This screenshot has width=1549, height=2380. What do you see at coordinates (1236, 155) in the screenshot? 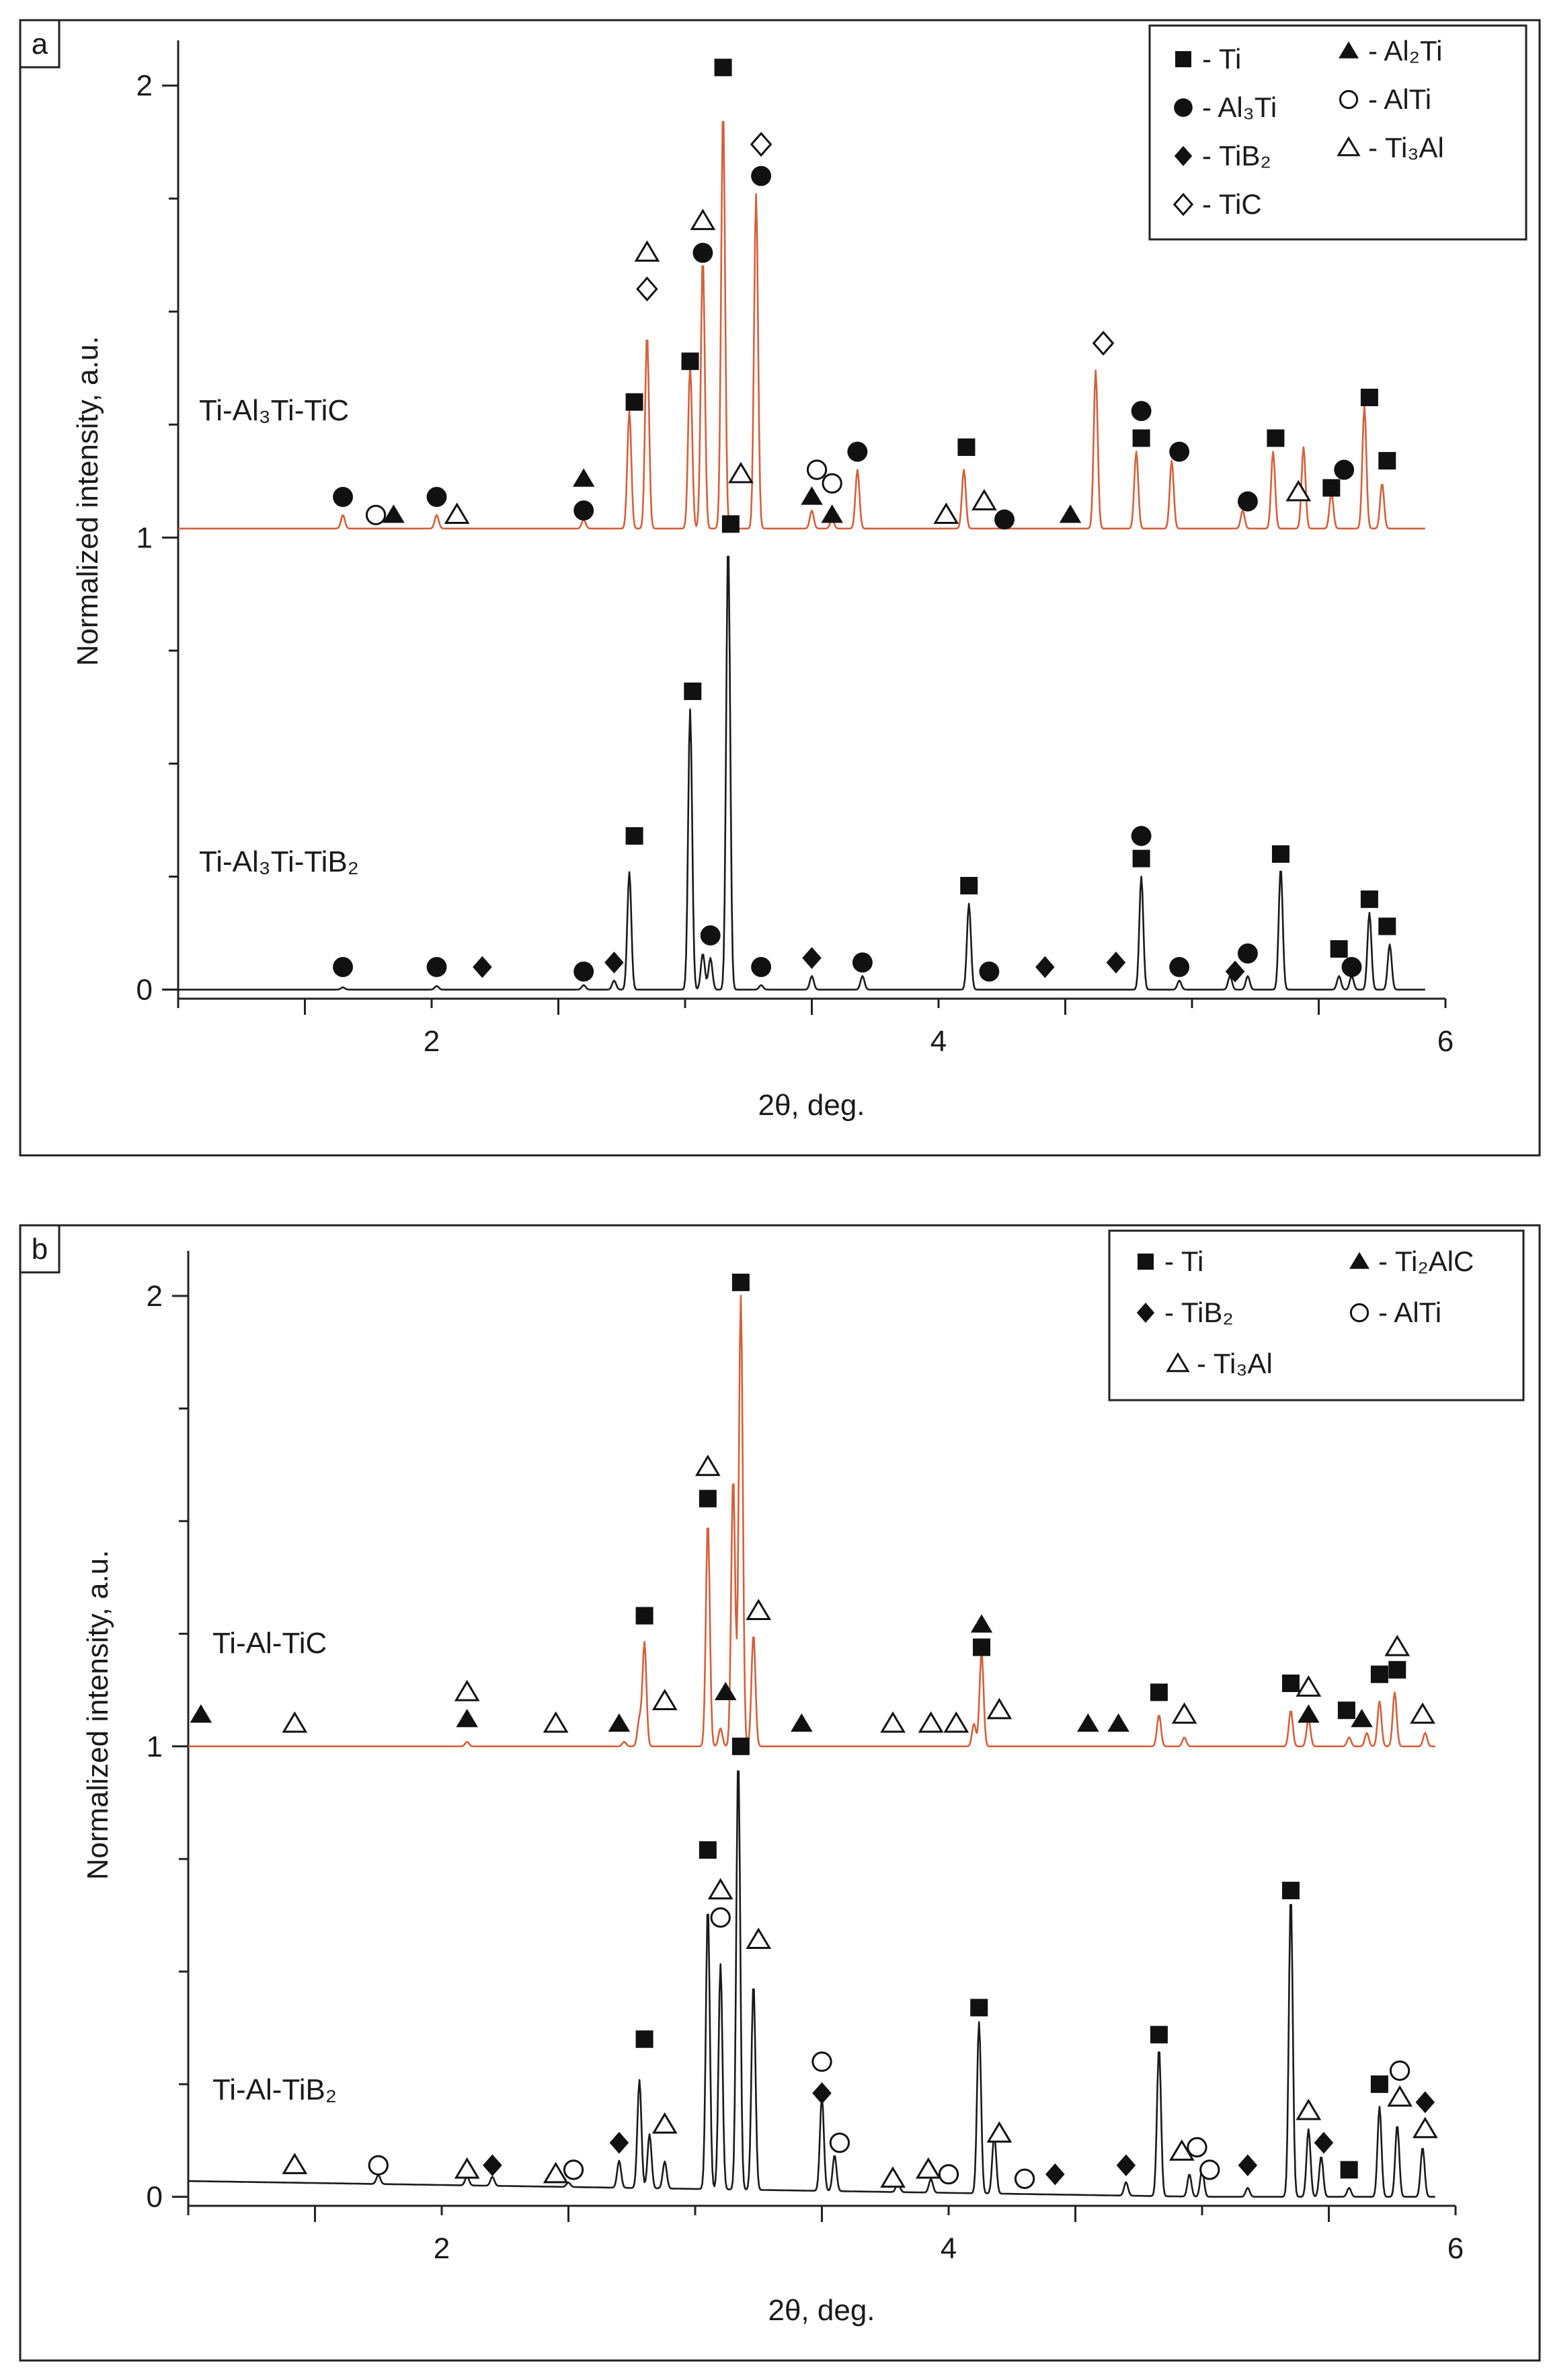
I see `legend-a-text-3: - TiB₂` at bounding box center [1236, 155].